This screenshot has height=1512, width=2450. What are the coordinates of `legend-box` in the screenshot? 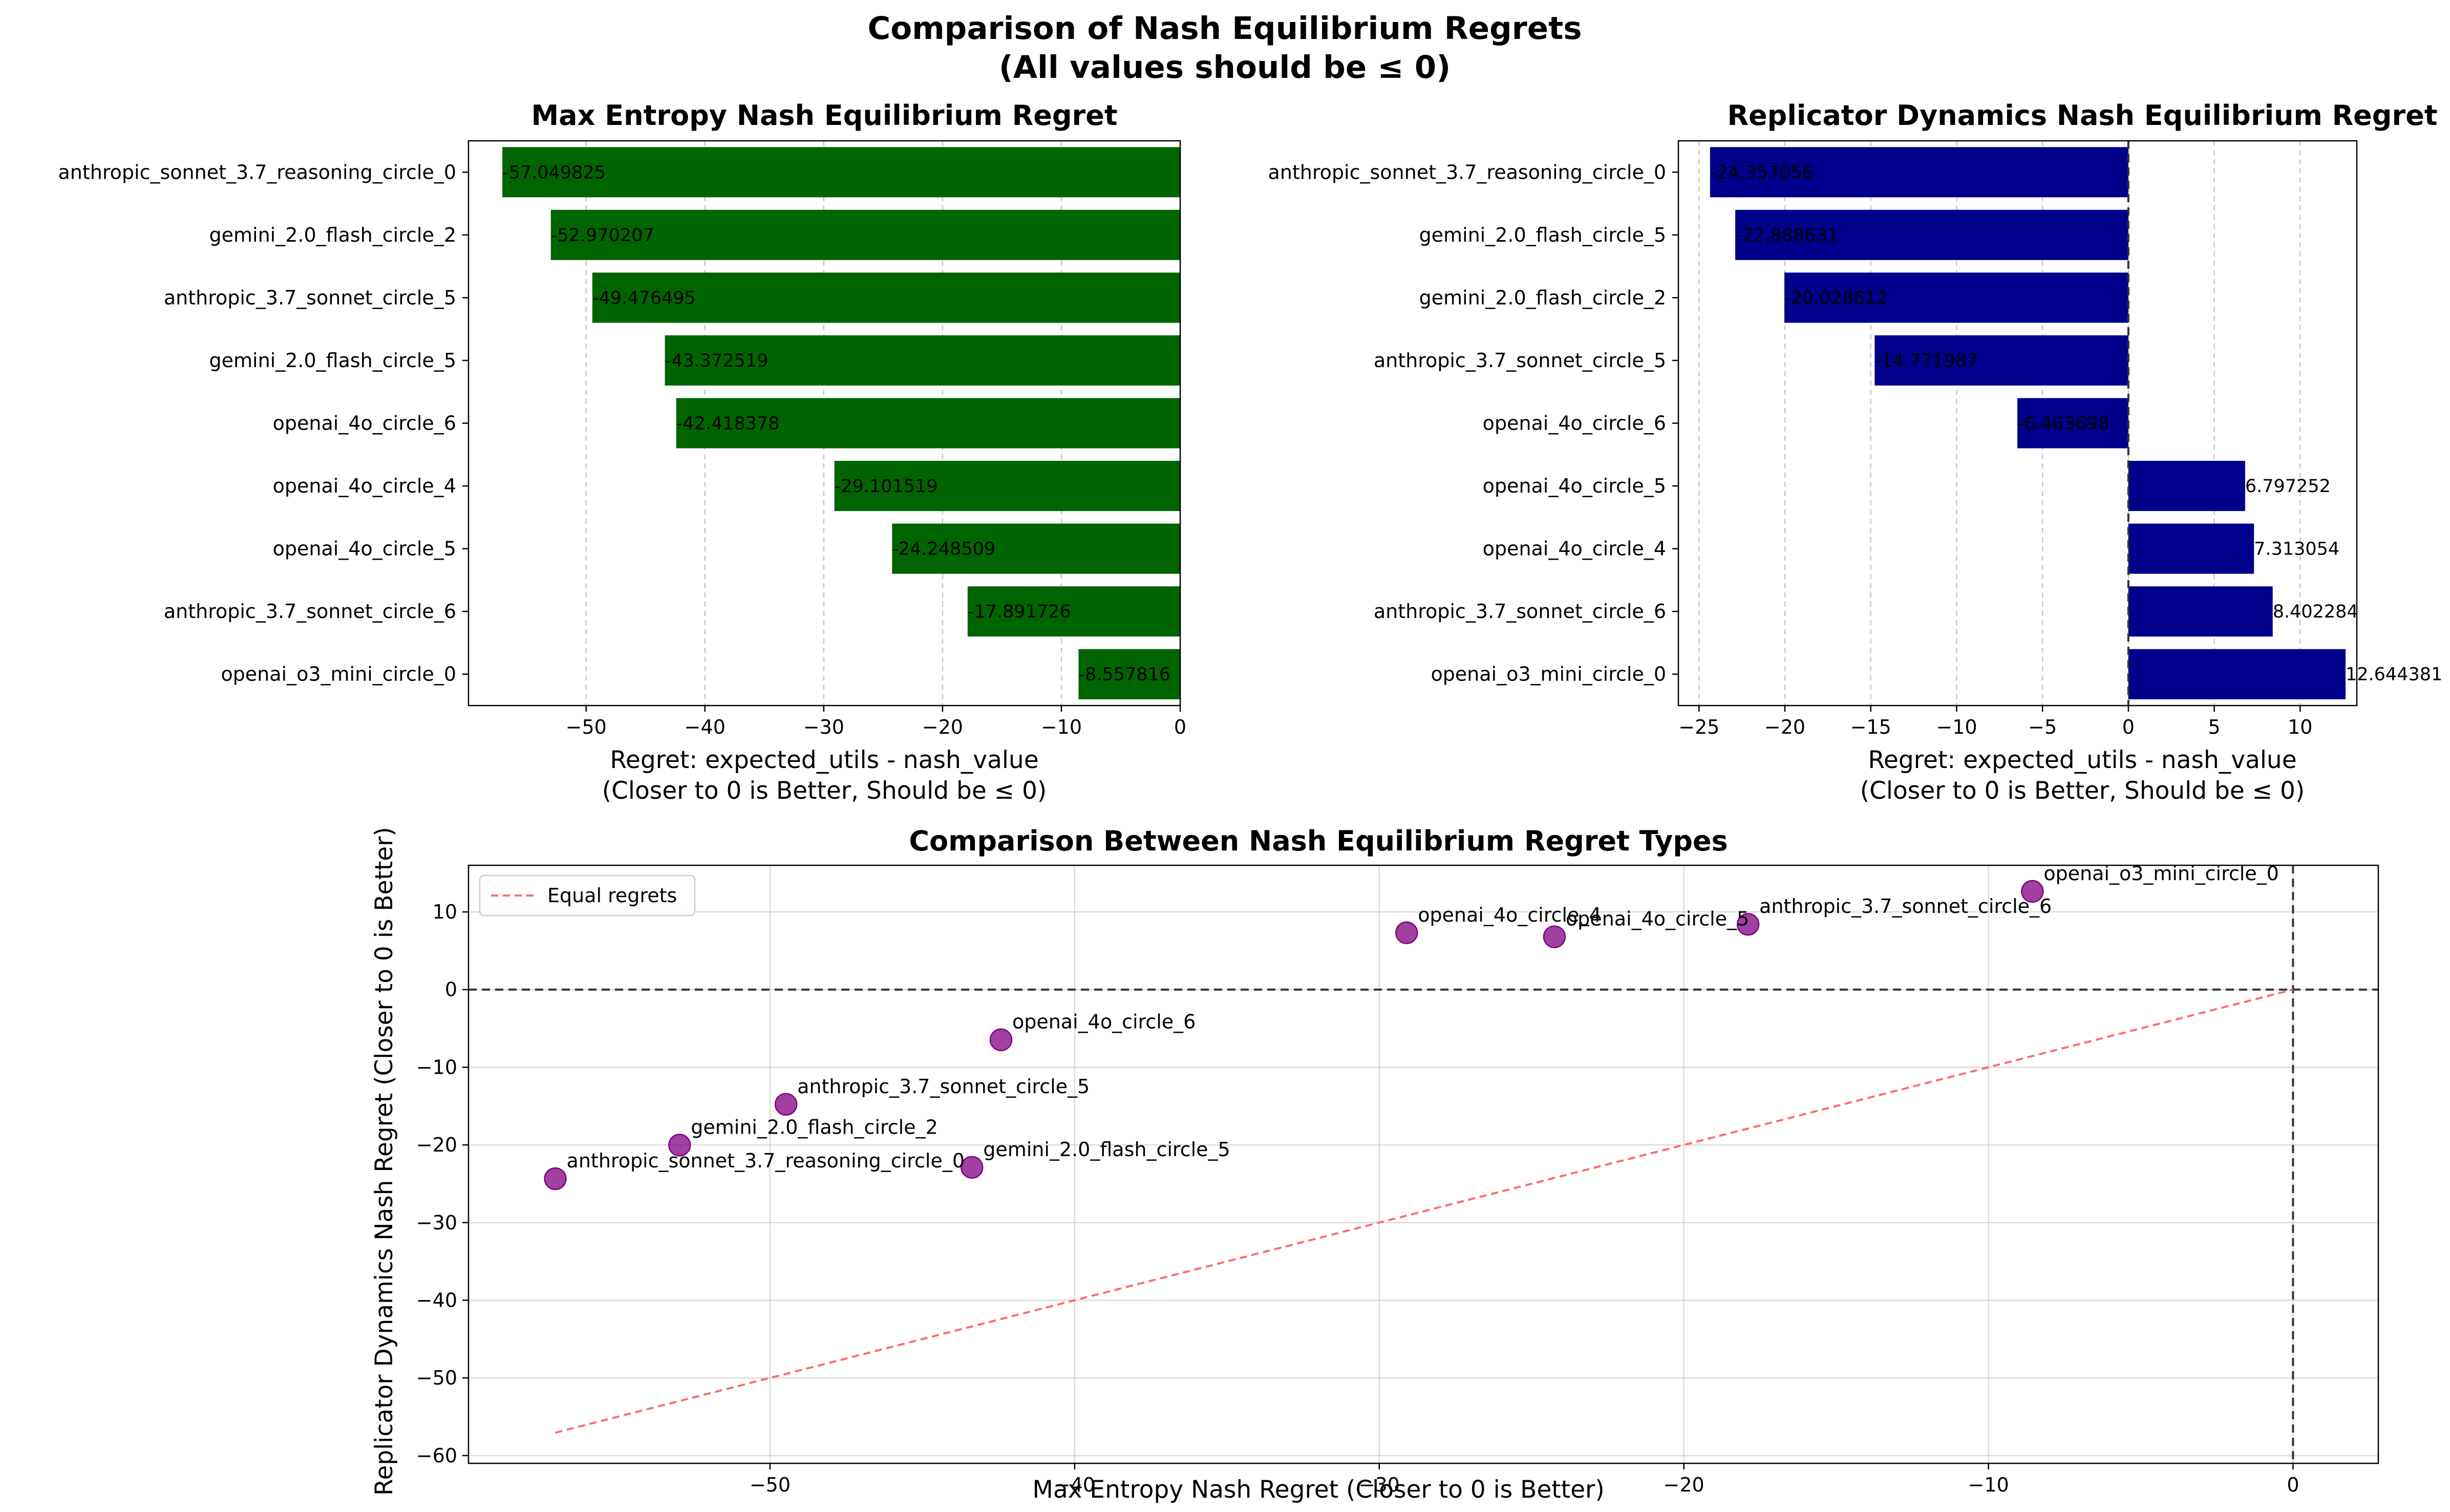 It's located at (587, 896).